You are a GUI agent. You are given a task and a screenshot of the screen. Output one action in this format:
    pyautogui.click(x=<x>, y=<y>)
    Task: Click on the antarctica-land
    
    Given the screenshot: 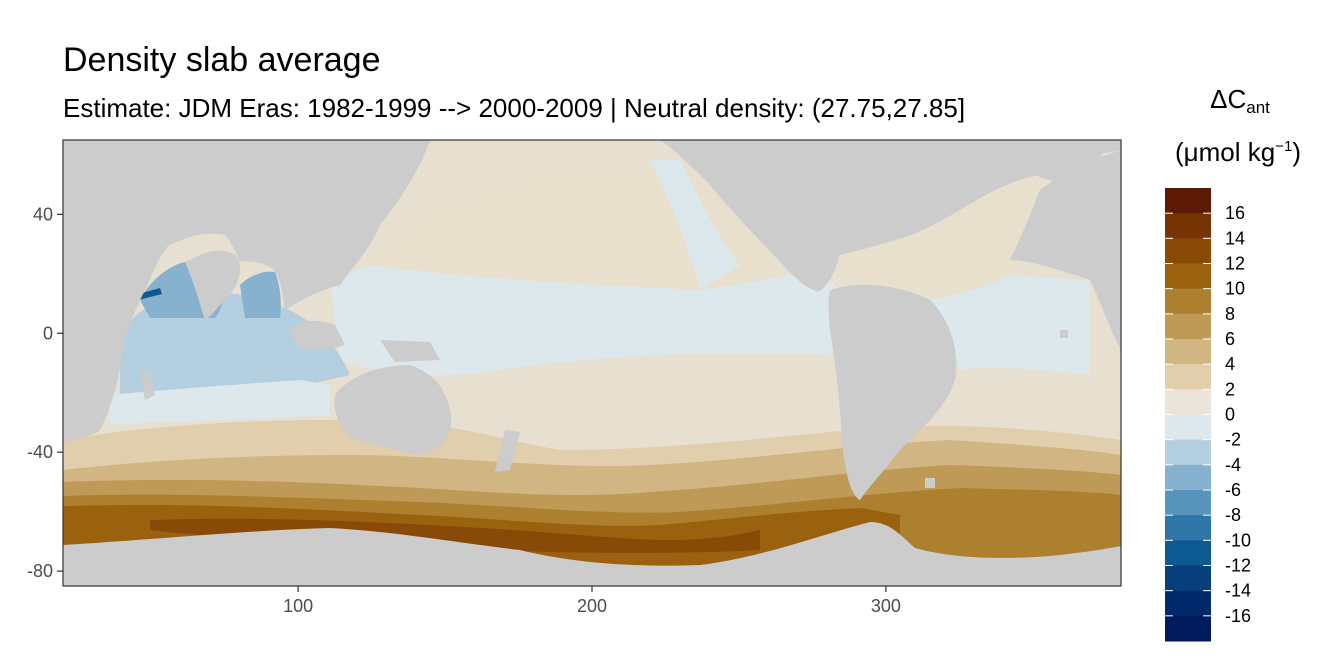 What is the action you would take?
    pyautogui.click(x=592, y=554)
    